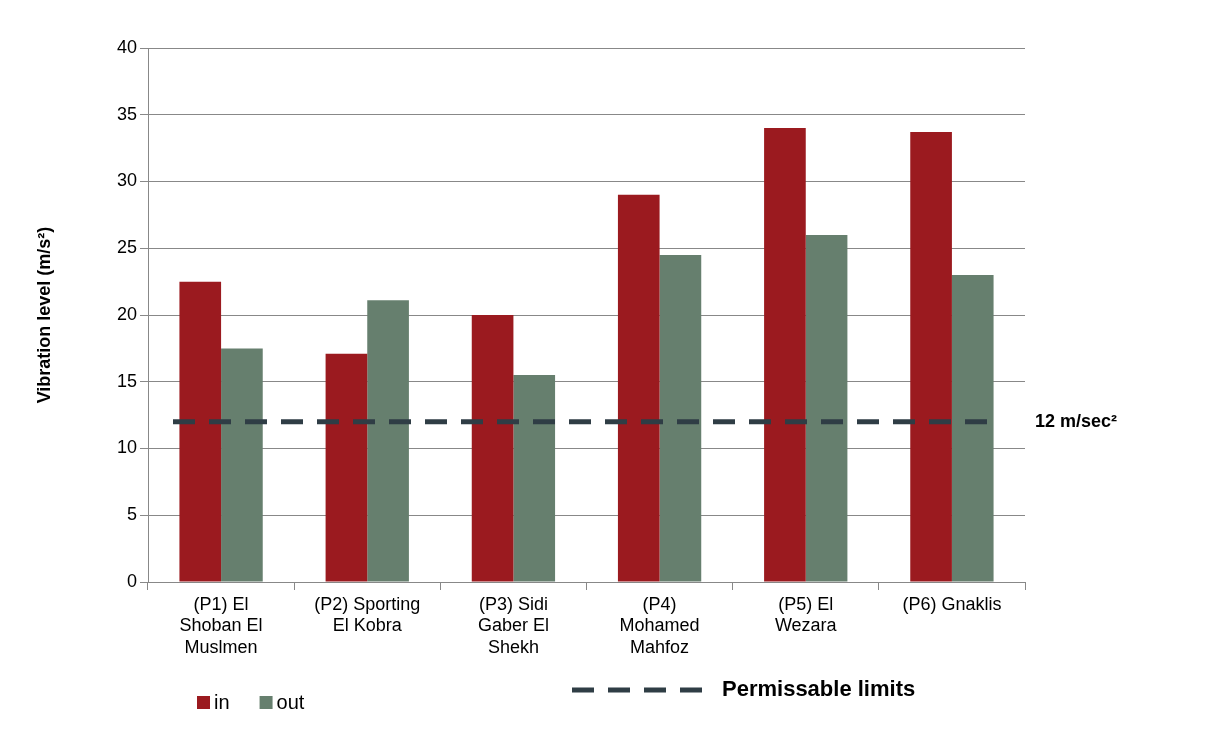 The height and width of the screenshot is (745, 1205). What do you see at coordinates (819, 689) in the screenshot?
I see `text: Permissable limits` at bounding box center [819, 689].